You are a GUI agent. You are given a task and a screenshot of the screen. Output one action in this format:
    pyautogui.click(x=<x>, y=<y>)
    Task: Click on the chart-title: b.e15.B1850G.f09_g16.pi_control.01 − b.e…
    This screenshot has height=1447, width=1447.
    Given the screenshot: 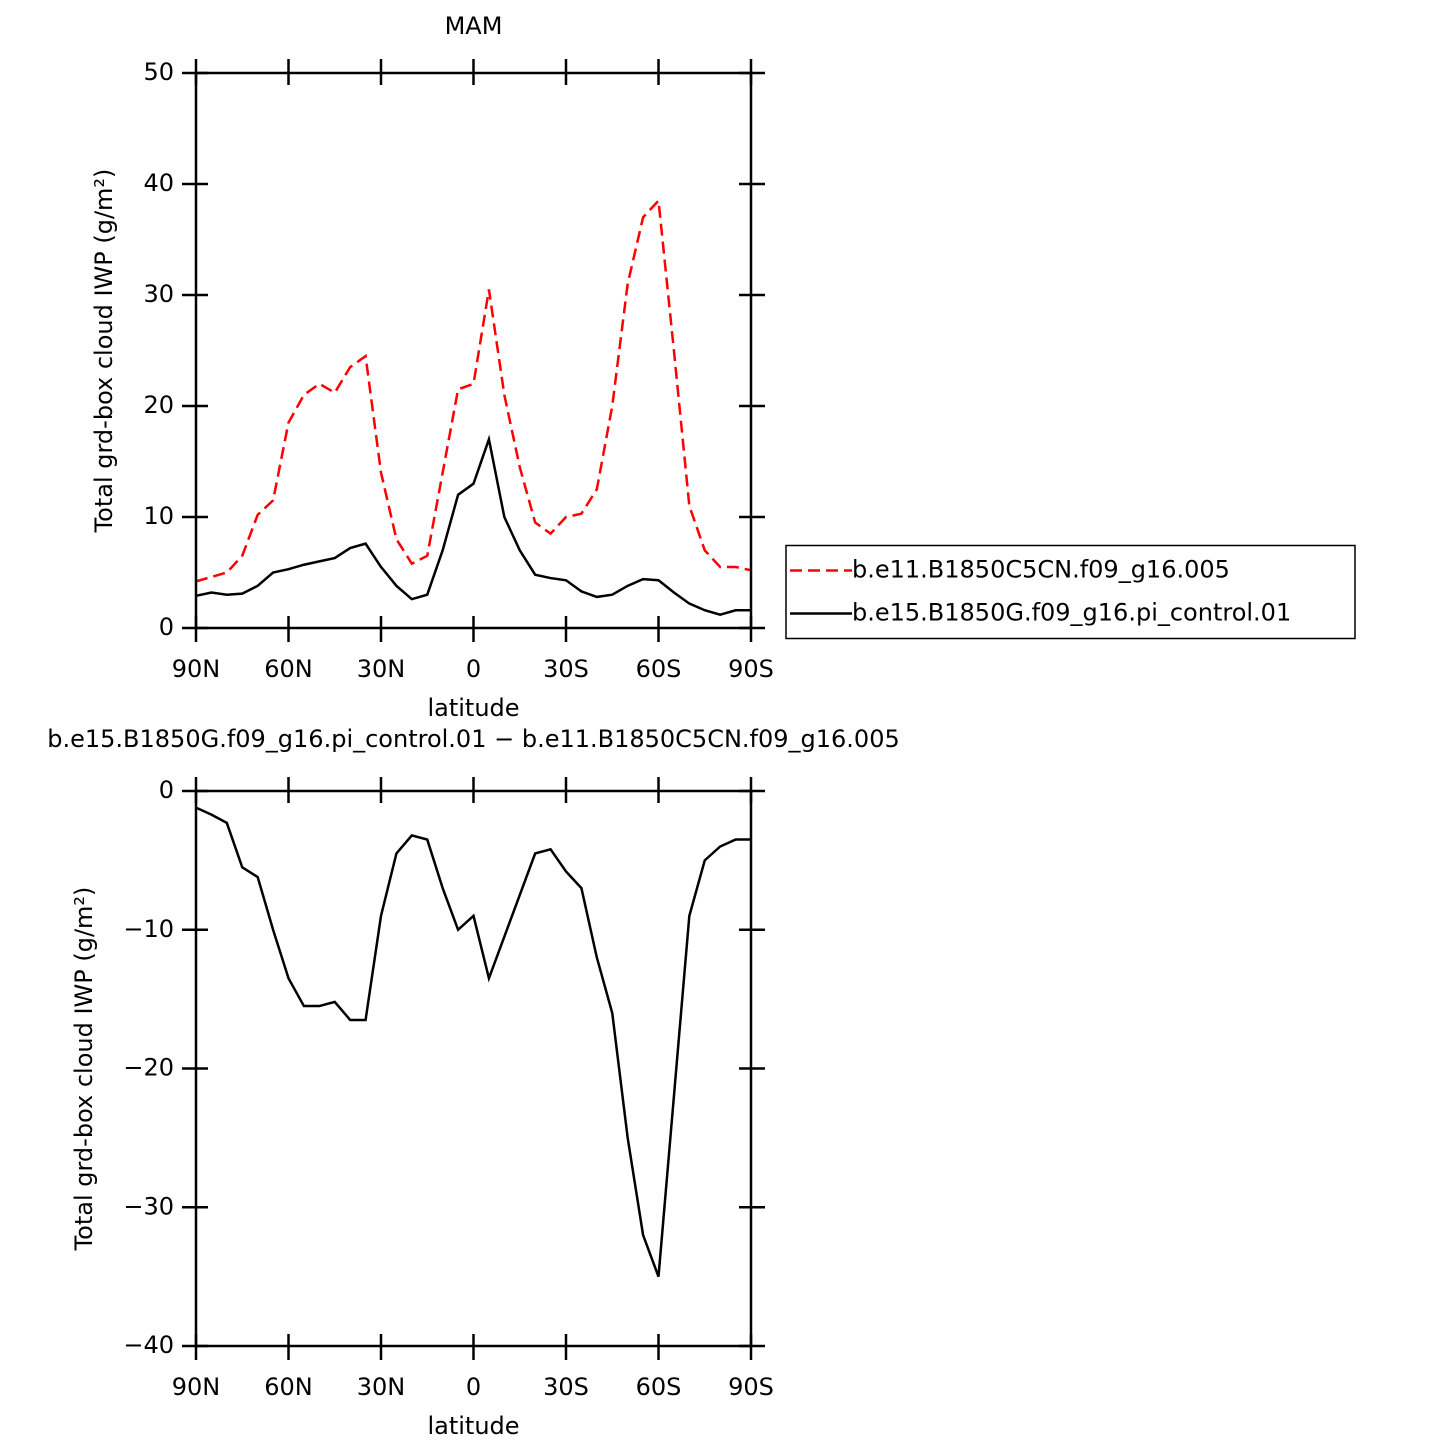 What is the action you would take?
    pyautogui.click(x=473, y=739)
    